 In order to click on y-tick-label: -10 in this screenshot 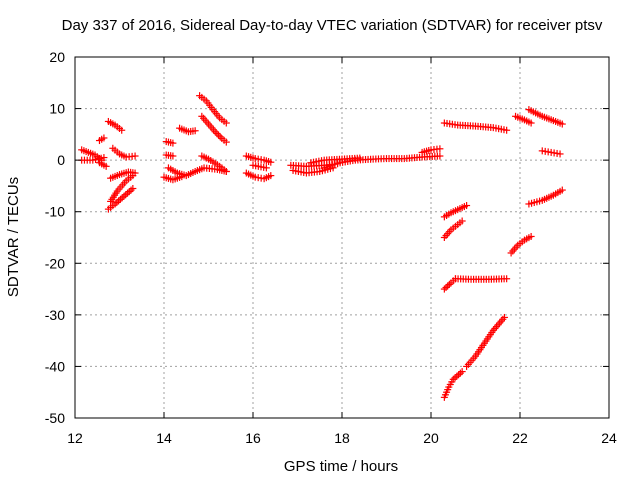, I will do `click(55, 212)`.